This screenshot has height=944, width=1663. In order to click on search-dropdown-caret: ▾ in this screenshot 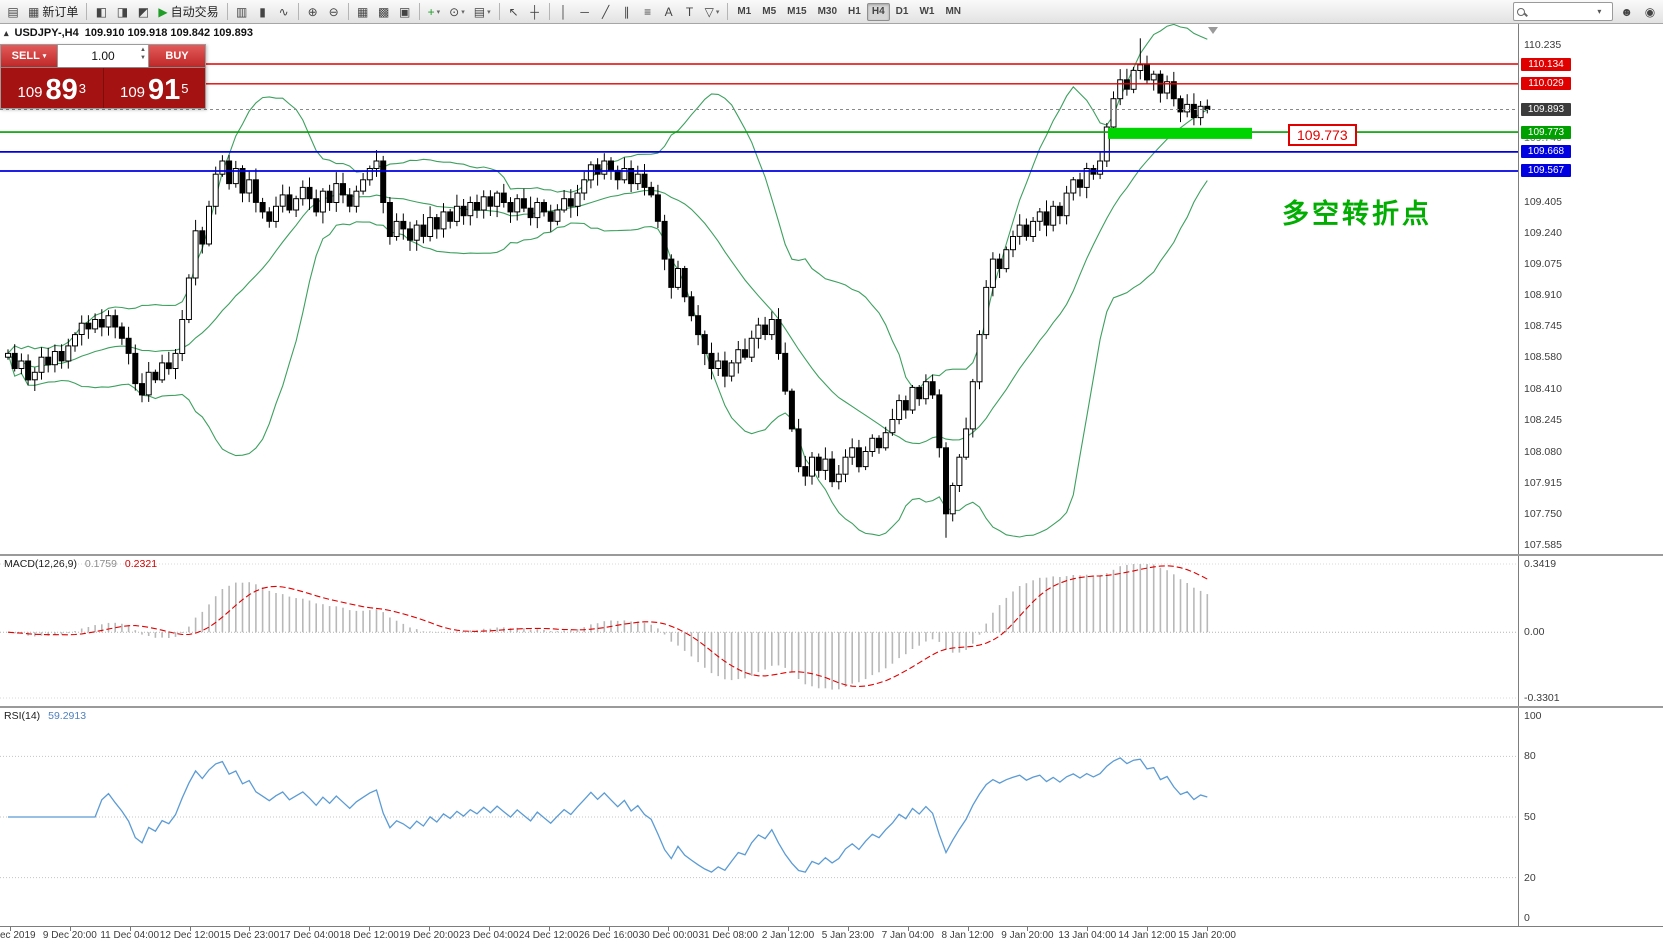, I will do `click(1599, 11)`.